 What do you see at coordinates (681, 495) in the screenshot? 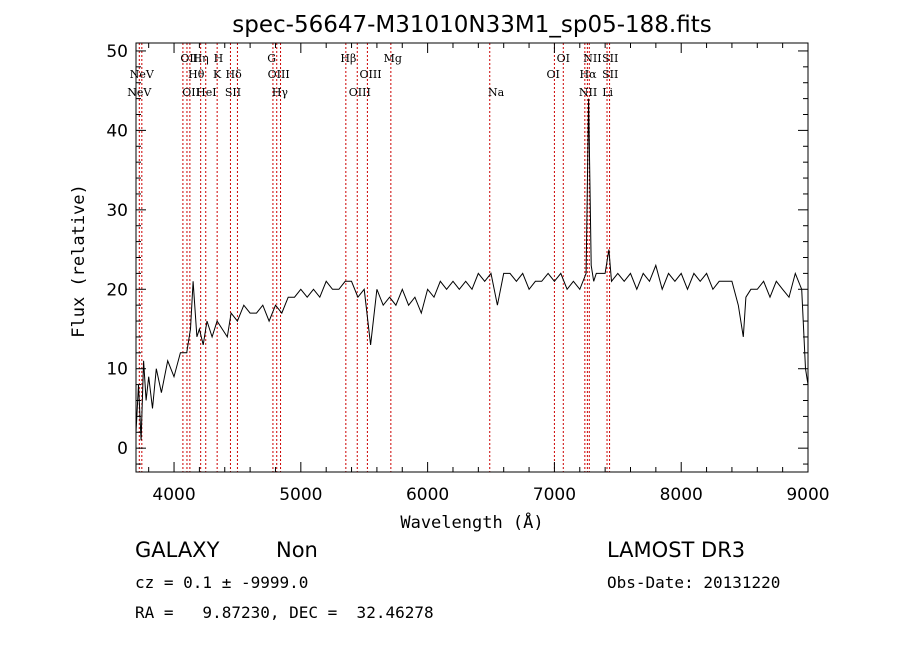
I see `x-tick-label: 8000` at bounding box center [681, 495].